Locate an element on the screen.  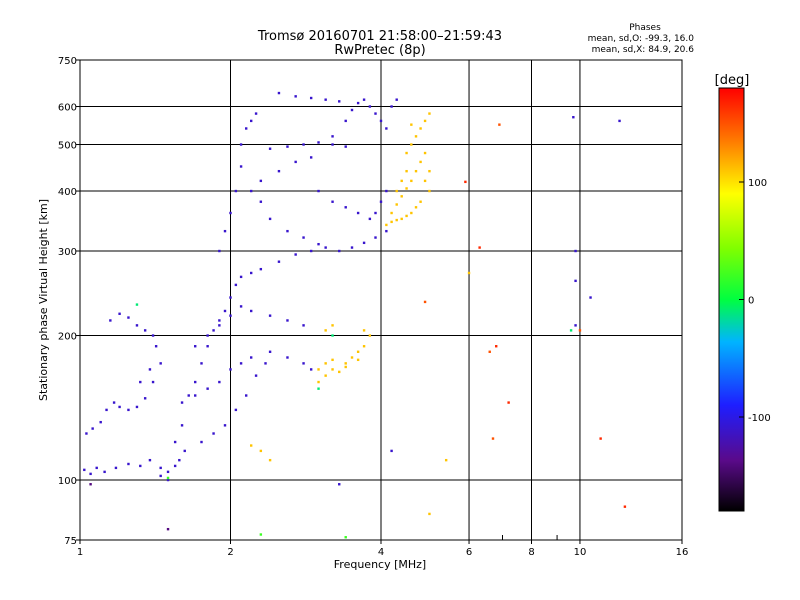
x-tick-label: 1 is located at coordinates (80, 552).